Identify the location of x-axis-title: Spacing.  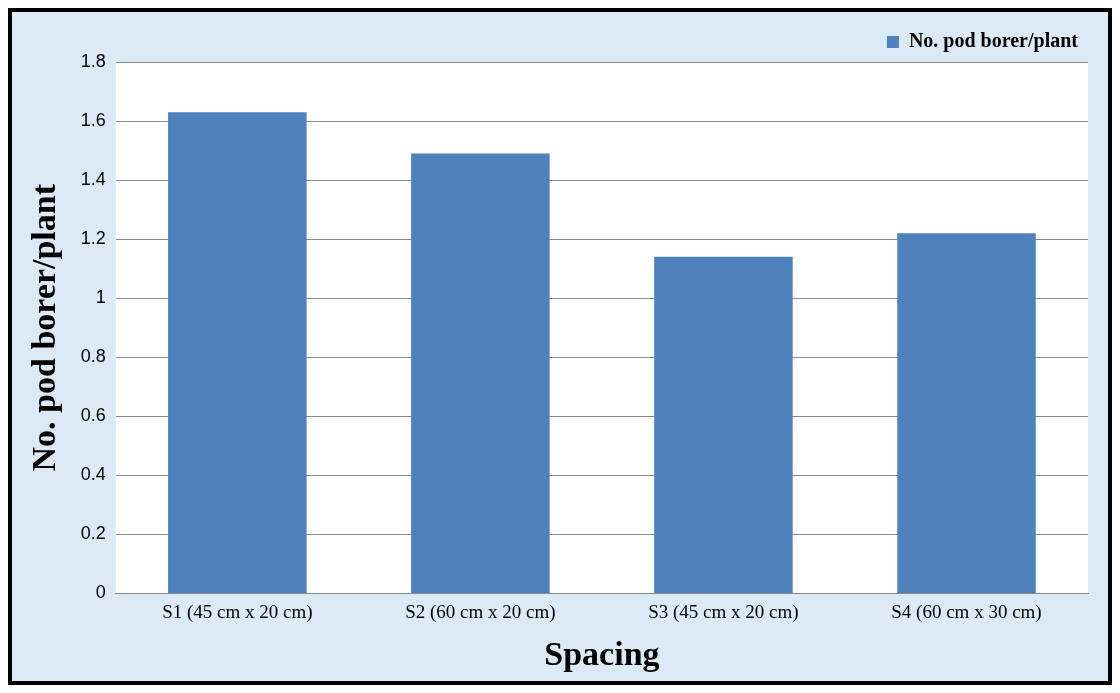
(602, 654).